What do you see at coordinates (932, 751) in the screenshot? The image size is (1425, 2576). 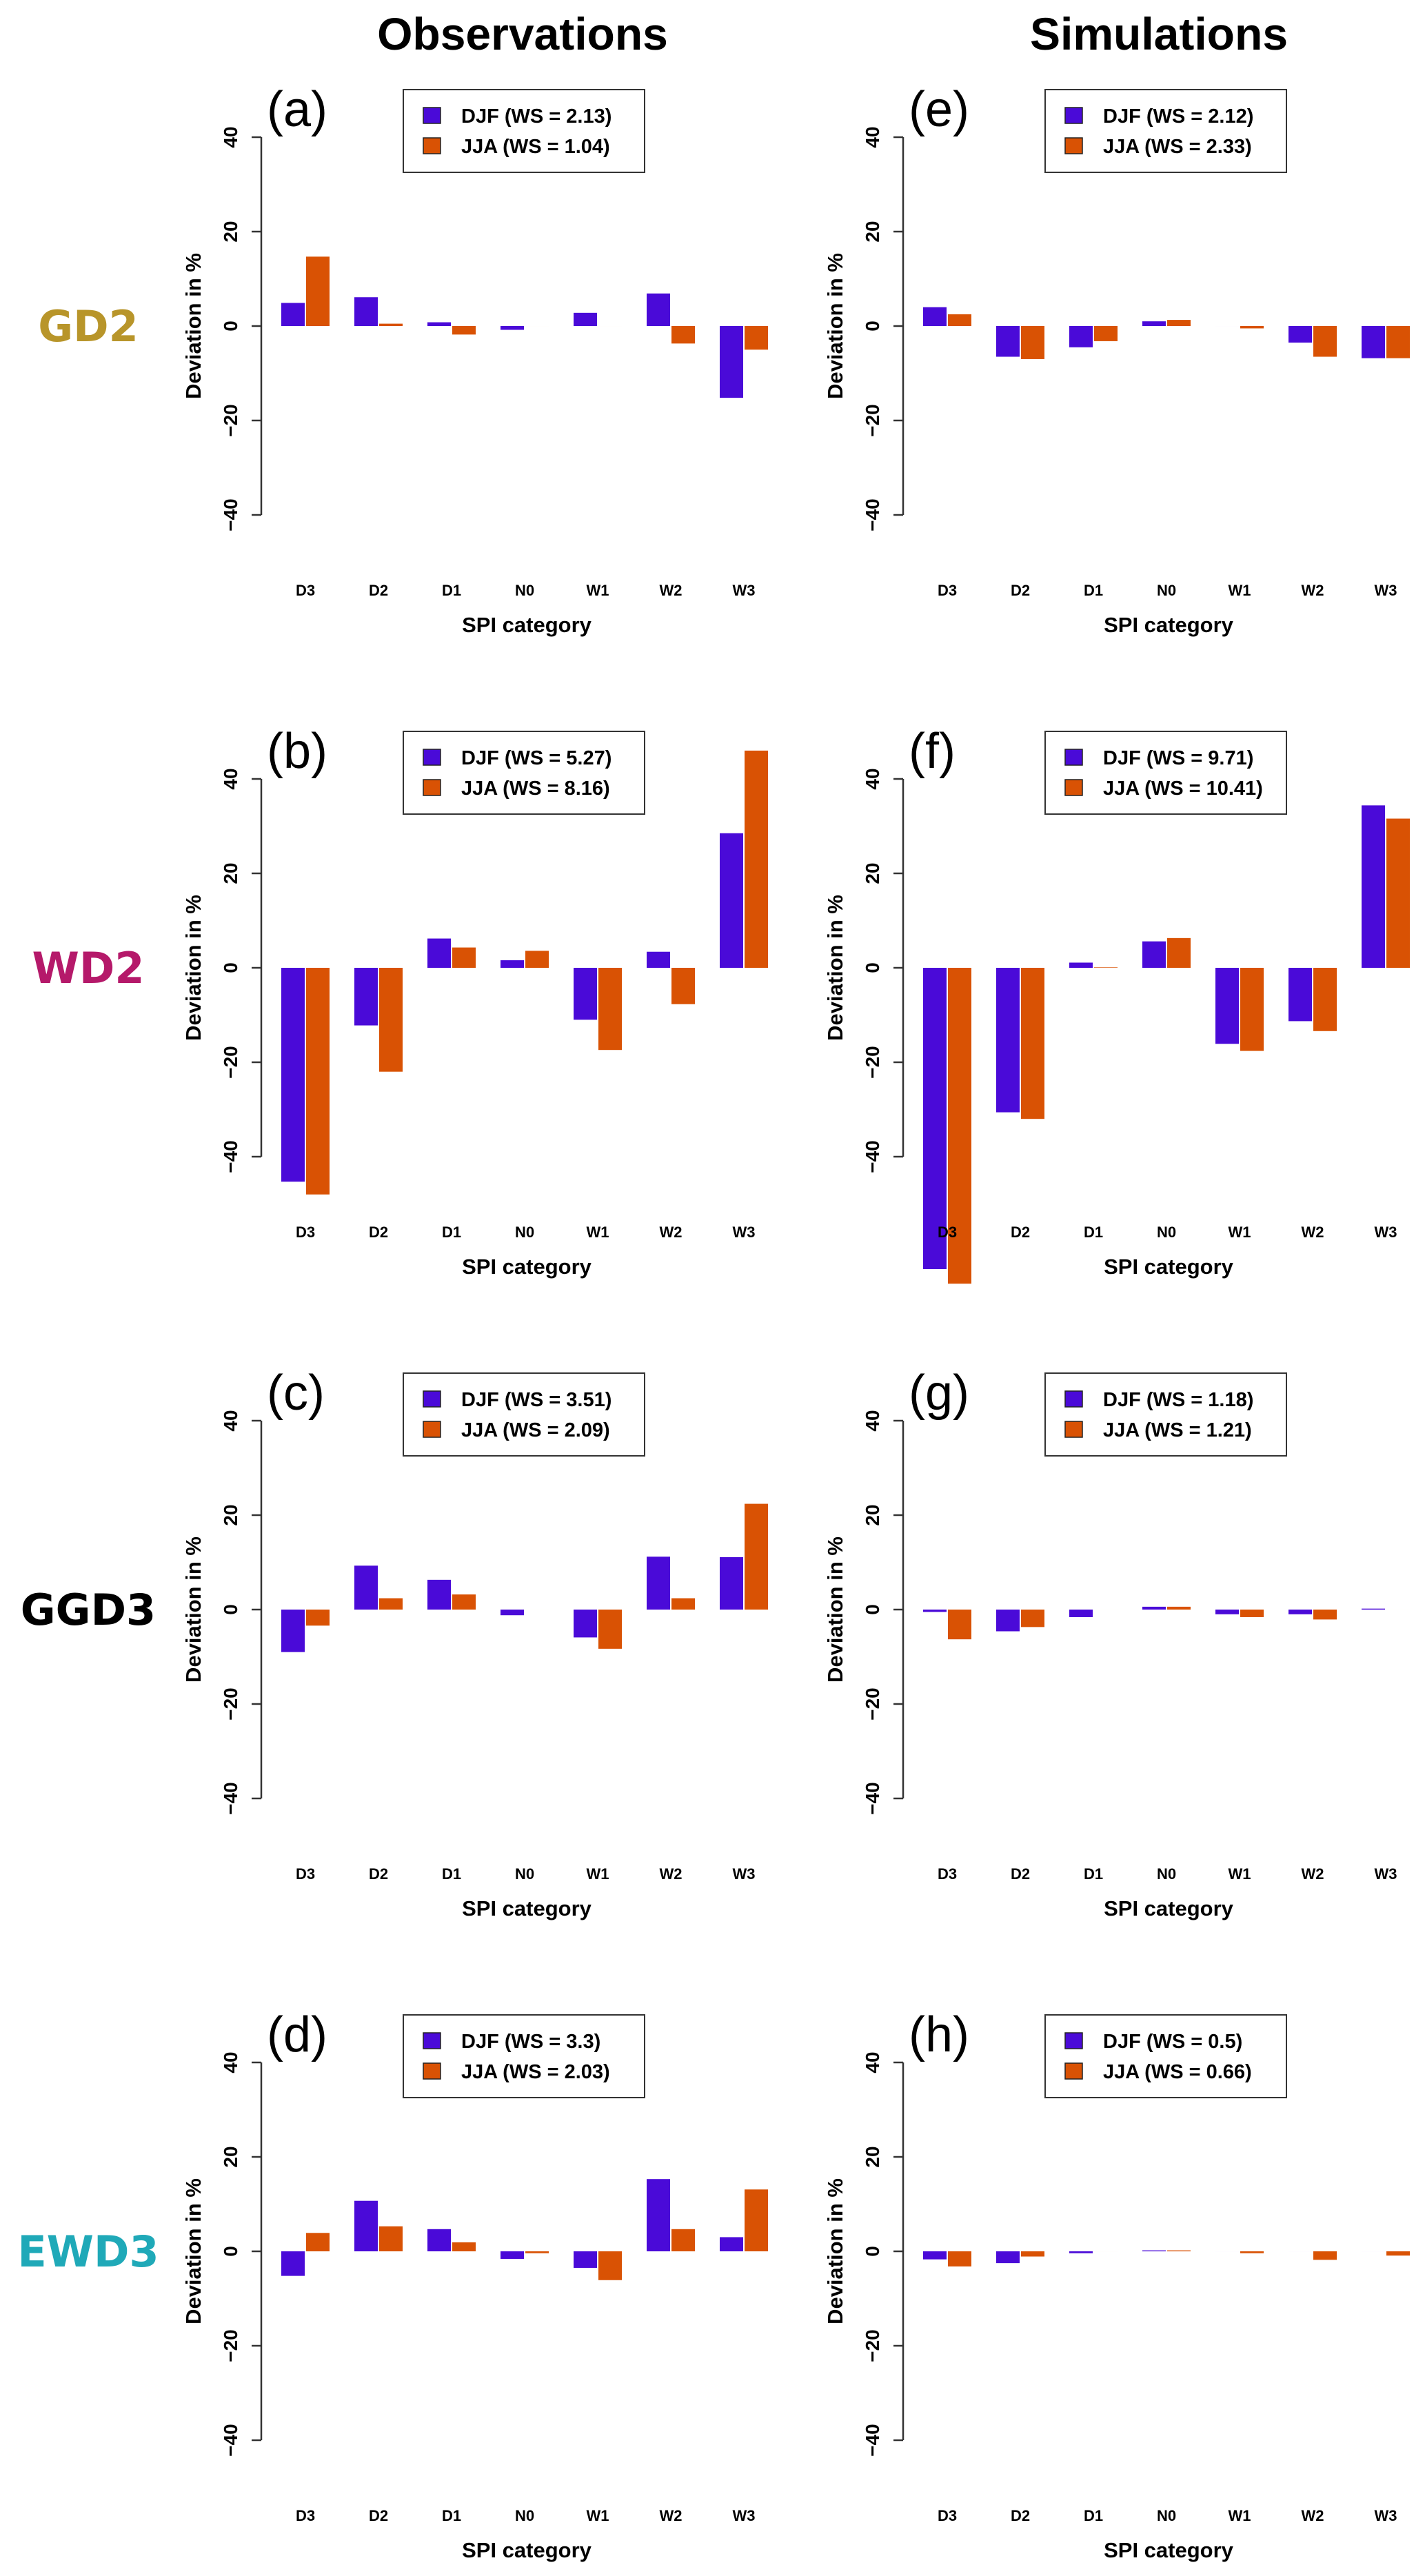 I see `panel-label: (f)` at bounding box center [932, 751].